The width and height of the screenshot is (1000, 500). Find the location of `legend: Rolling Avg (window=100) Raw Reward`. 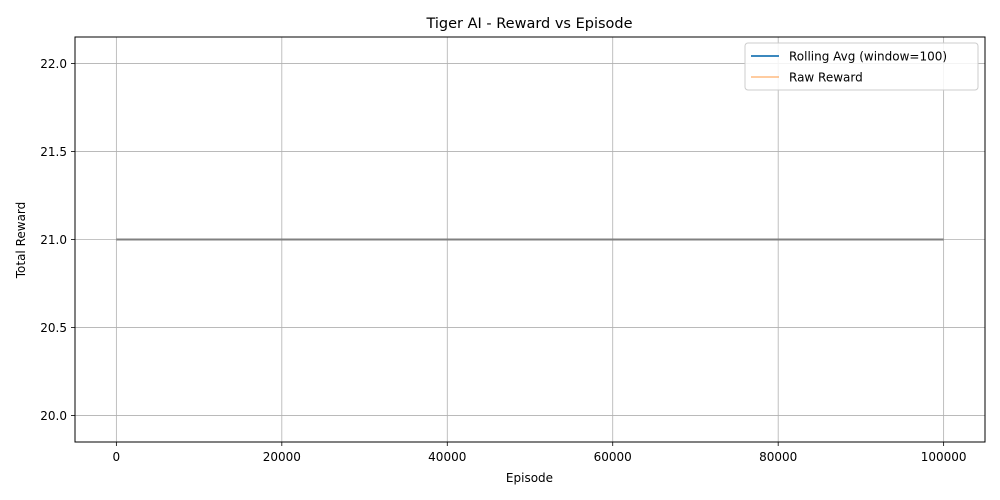

legend: Rolling Avg (window=100) Raw Reward is located at coordinates (861, 66).